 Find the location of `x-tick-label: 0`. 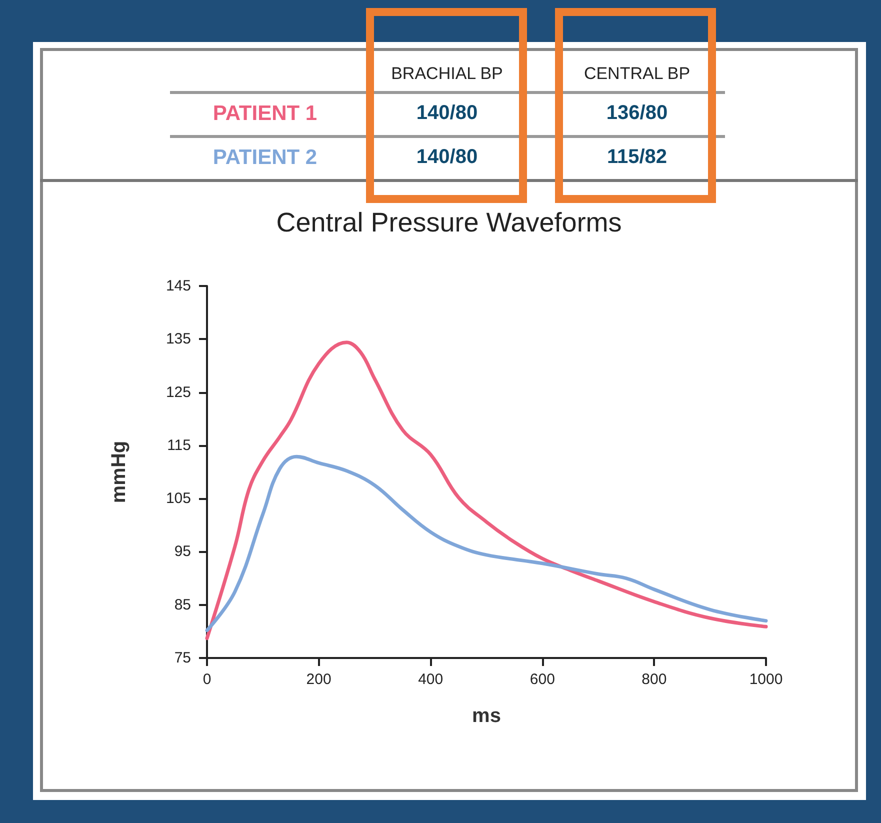

x-tick-label: 0 is located at coordinates (207, 679).